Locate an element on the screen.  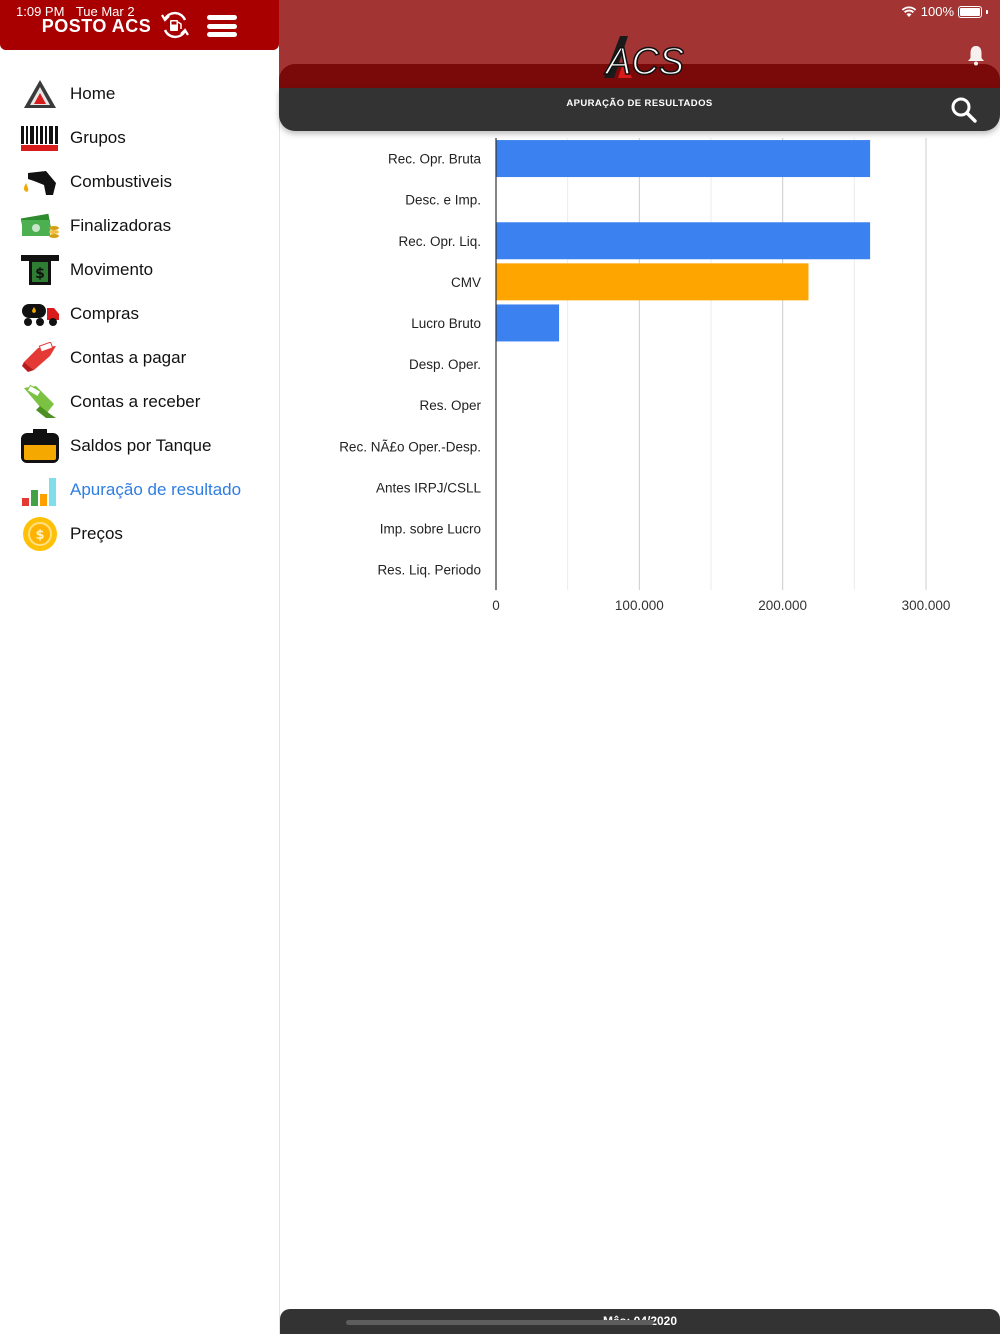
sidebar-item-label: Combustiveis is located at coordinates (121, 181).